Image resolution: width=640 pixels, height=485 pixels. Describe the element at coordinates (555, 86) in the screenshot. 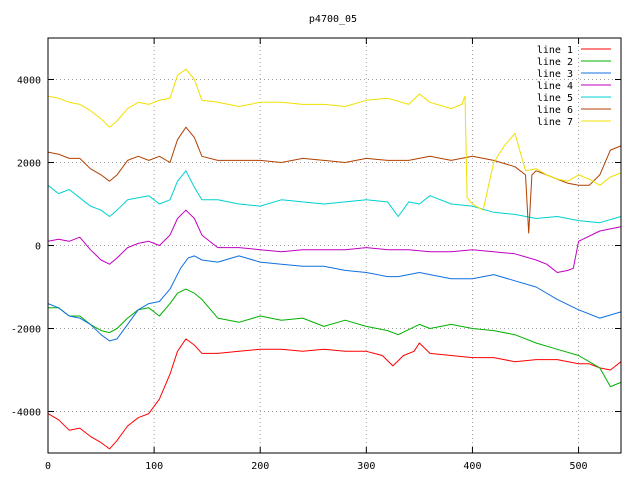

I see `legend-label: line 4` at that location.